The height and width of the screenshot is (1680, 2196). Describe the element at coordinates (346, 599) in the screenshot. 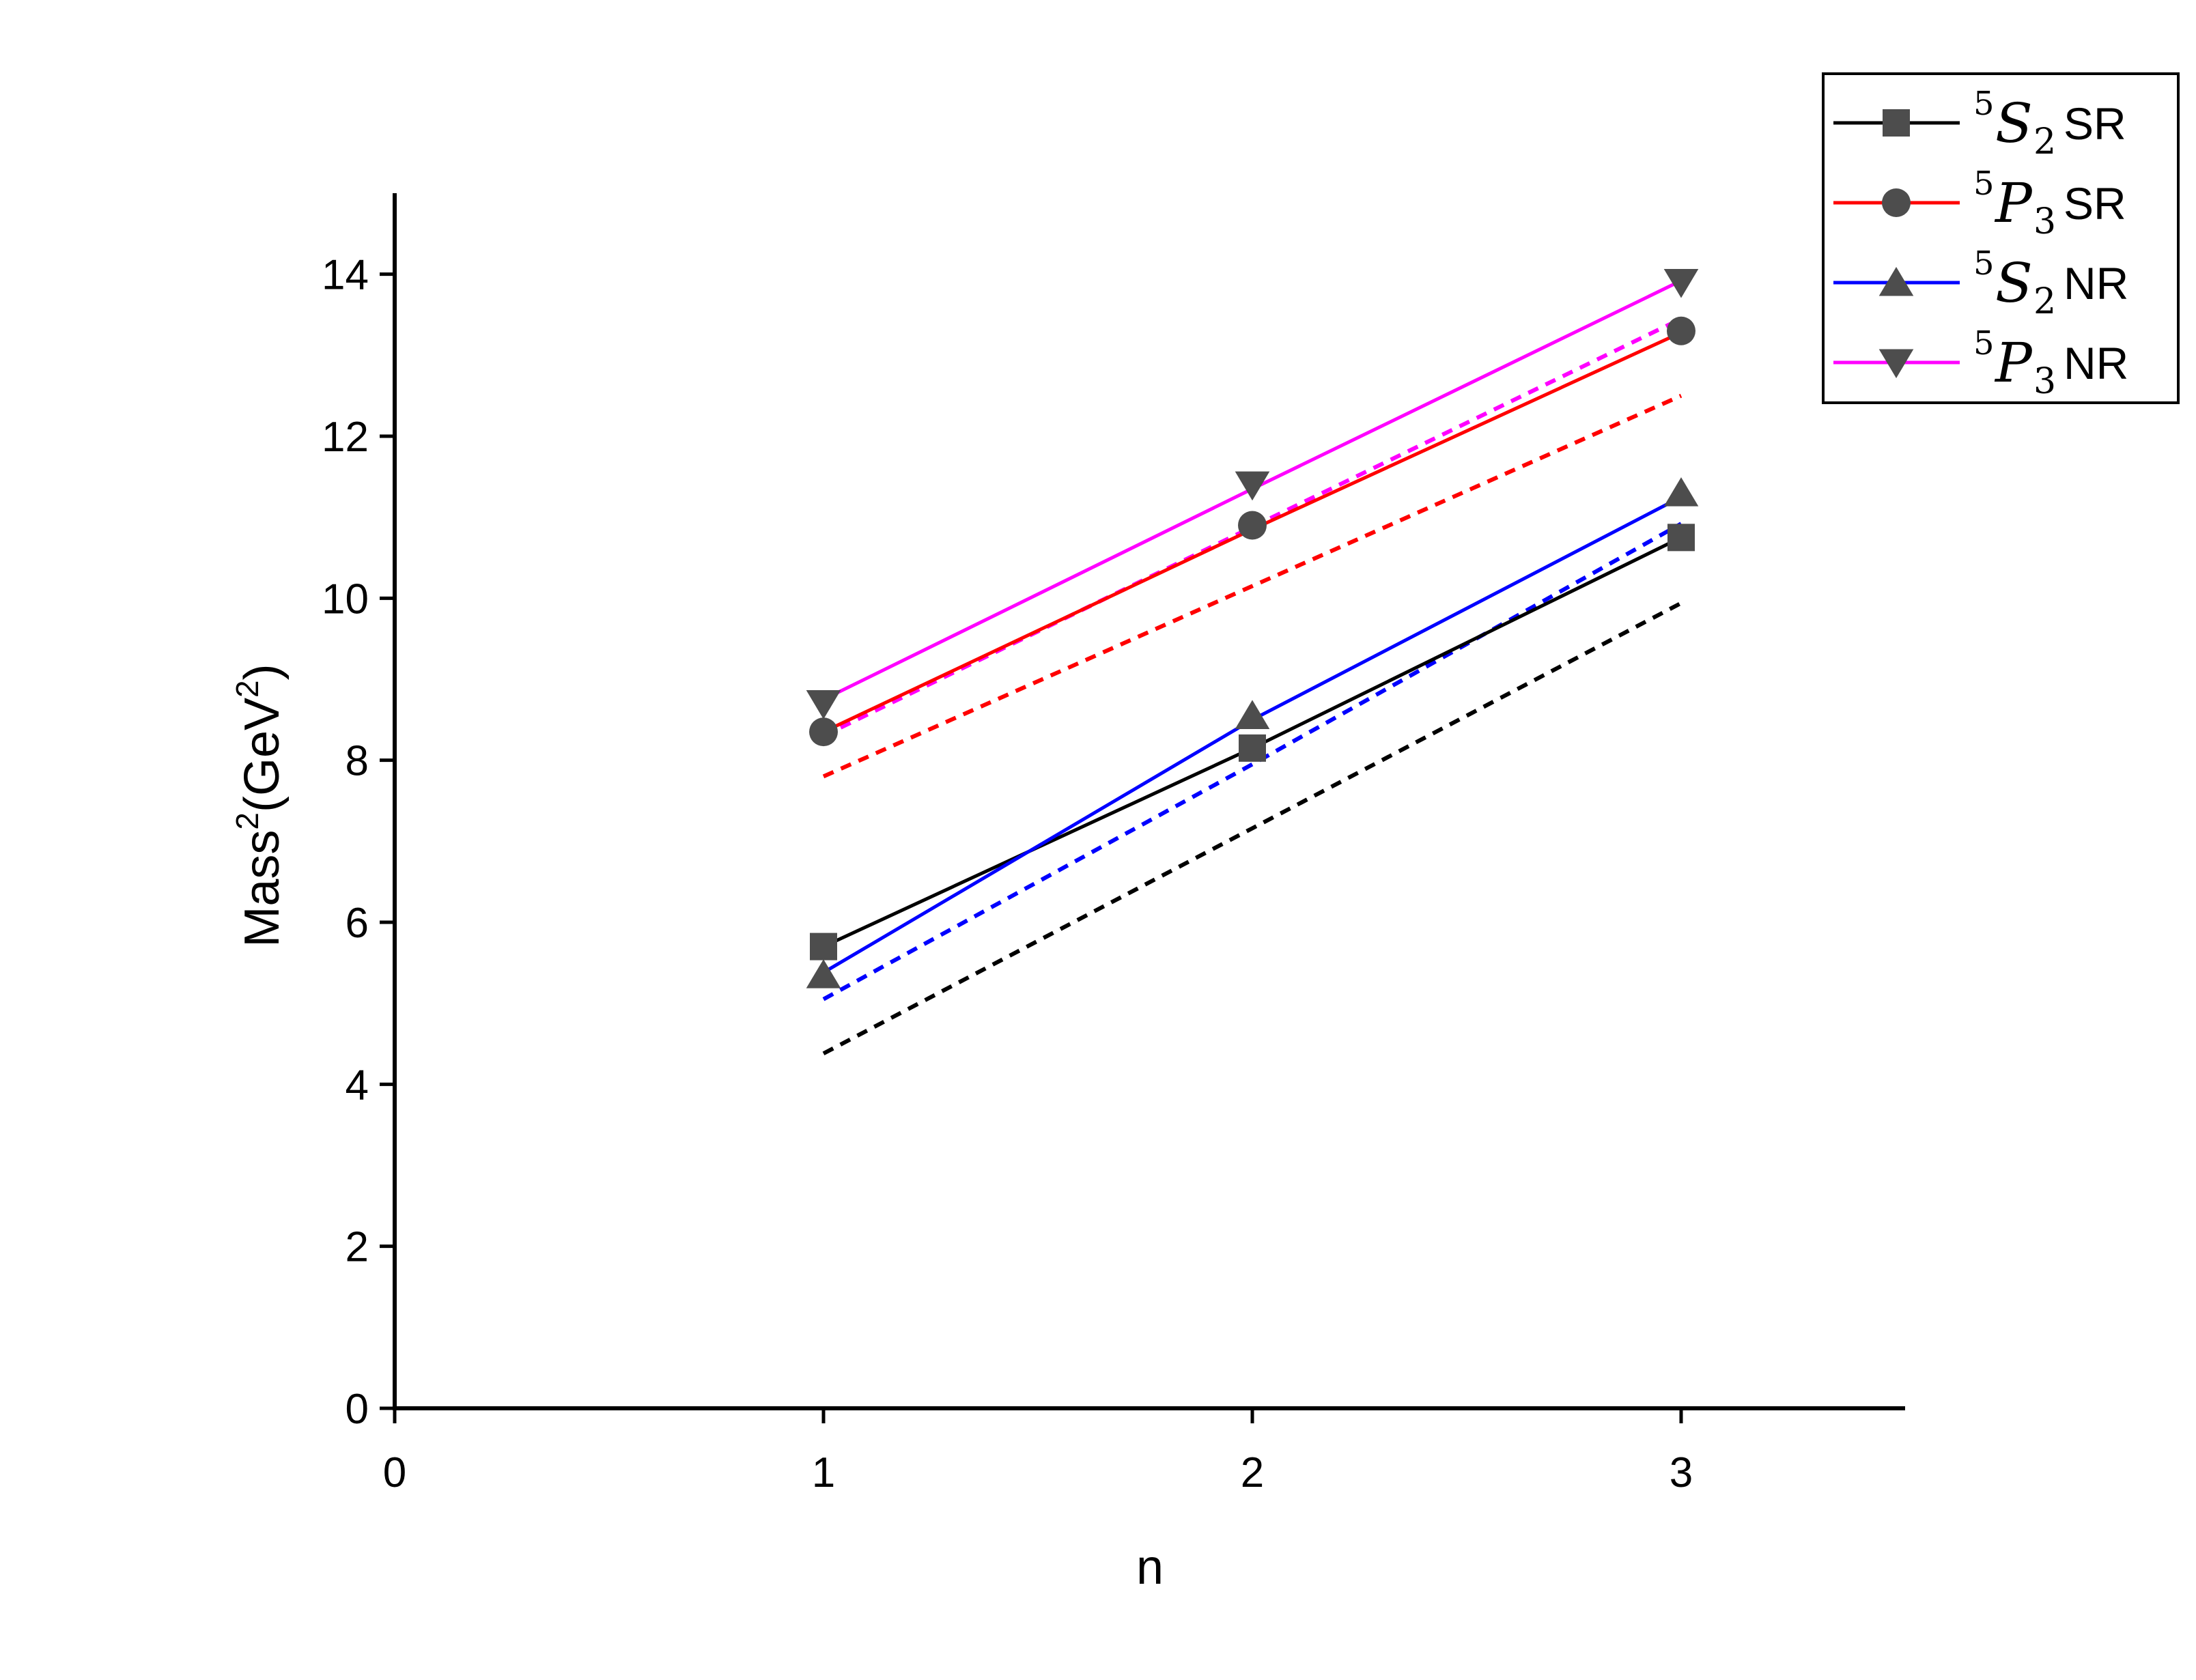

I see `y-tick-label: 10` at that location.